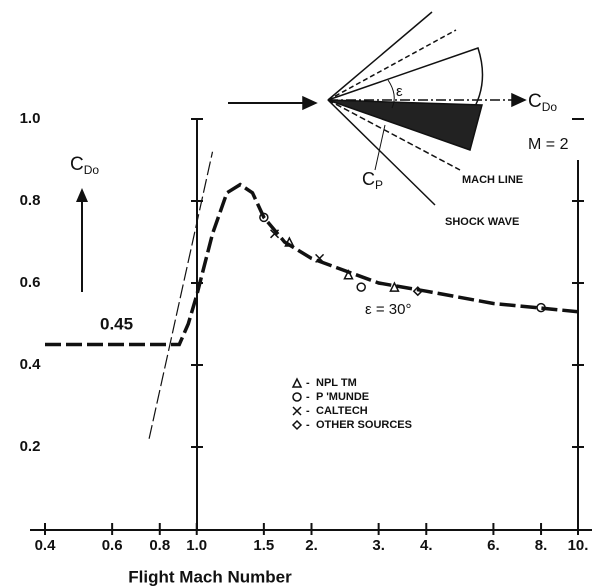 This screenshot has height=588, width=597. What do you see at coordinates (492, 180) in the screenshot?
I see `inset-mach-line: MACH LINE` at bounding box center [492, 180].